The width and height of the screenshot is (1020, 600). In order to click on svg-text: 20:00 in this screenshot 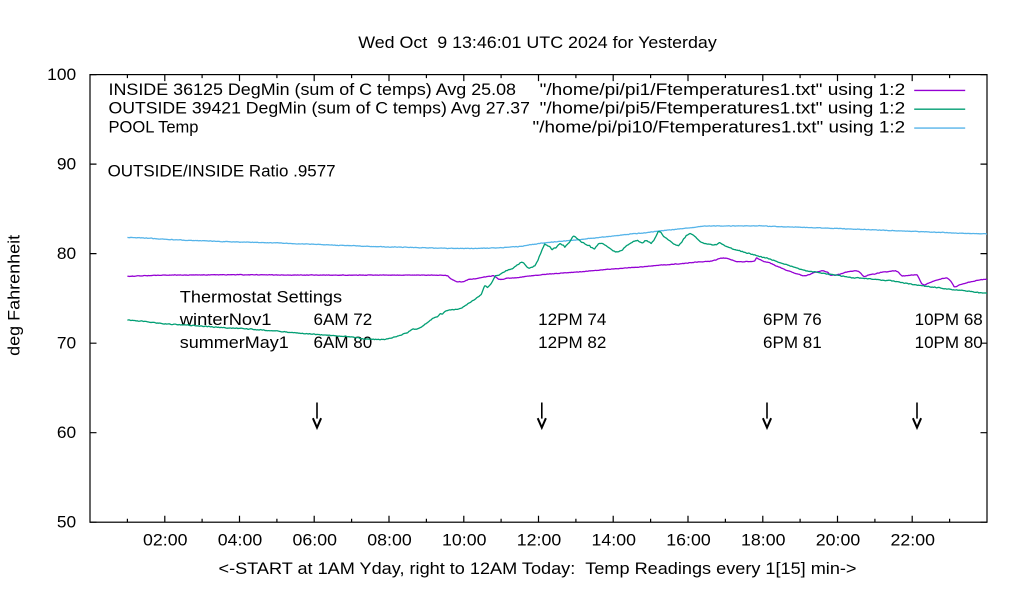, I will do `click(838, 540)`.